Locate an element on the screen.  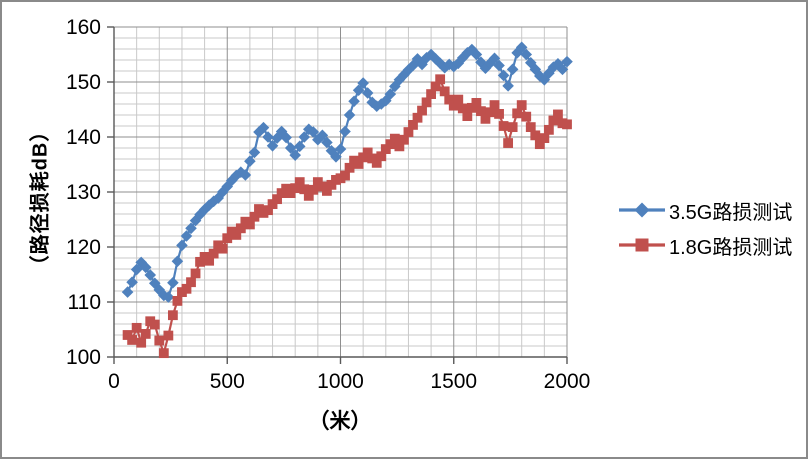
y-tick-label: 140 is located at coordinates (83, 137).